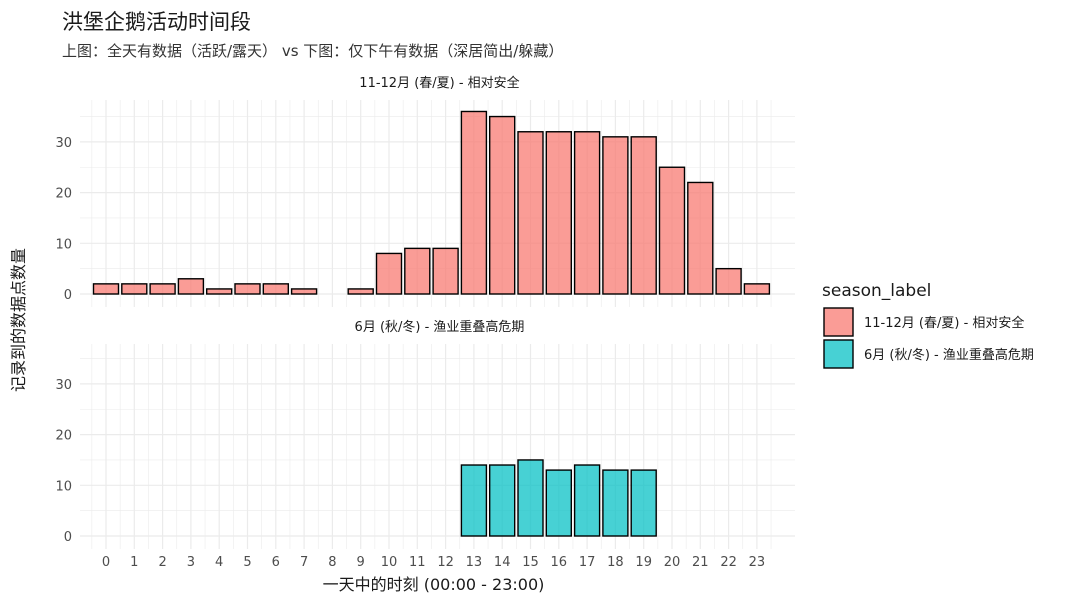 The width and height of the screenshot is (1080, 604). I want to click on legend-label-2: 6月 (秋/冬) - 渔业重叠高危期, so click(949, 355).